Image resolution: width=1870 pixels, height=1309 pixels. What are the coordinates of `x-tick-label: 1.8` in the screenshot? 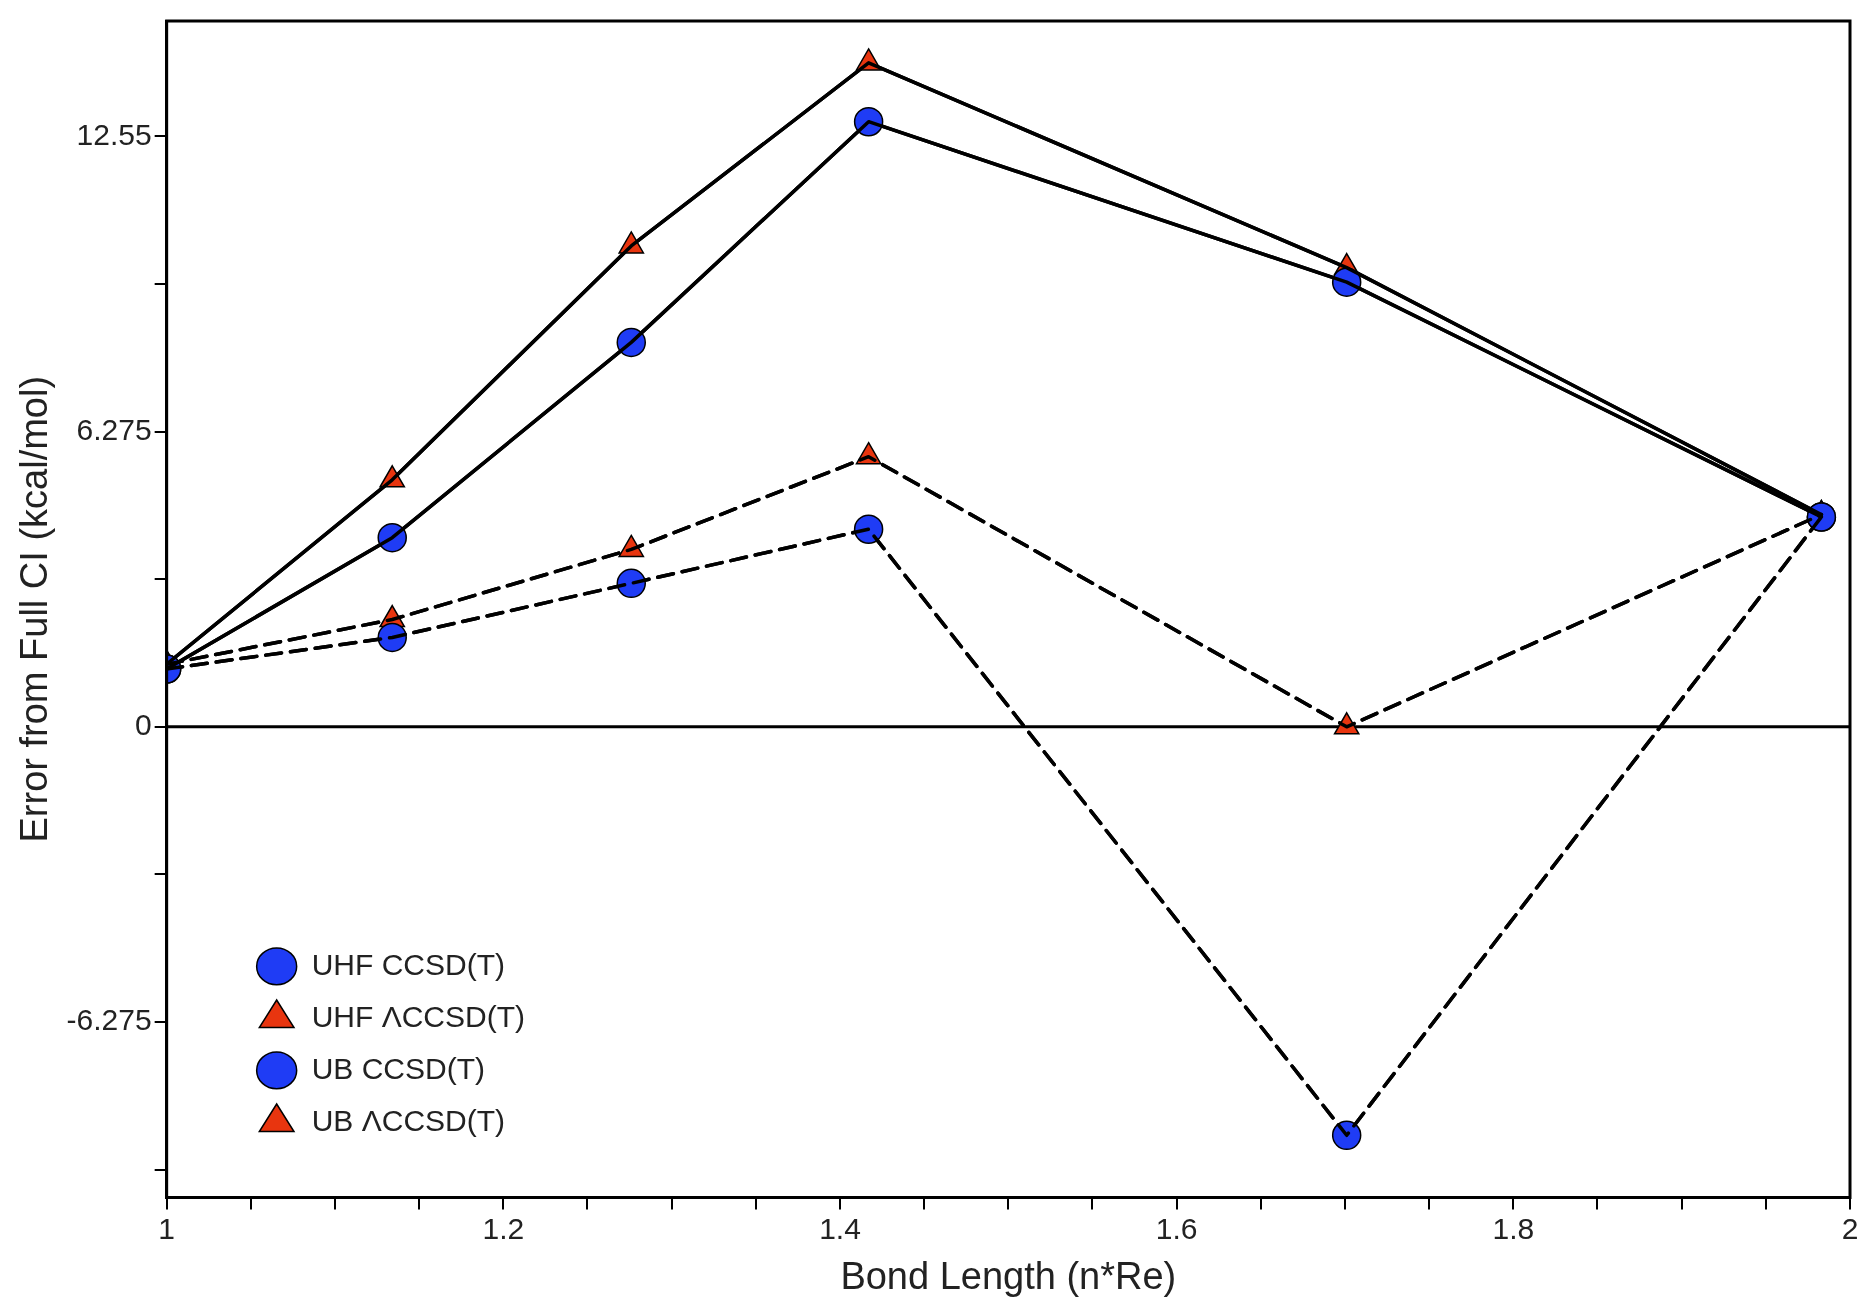 It's located at (1513, 1228).